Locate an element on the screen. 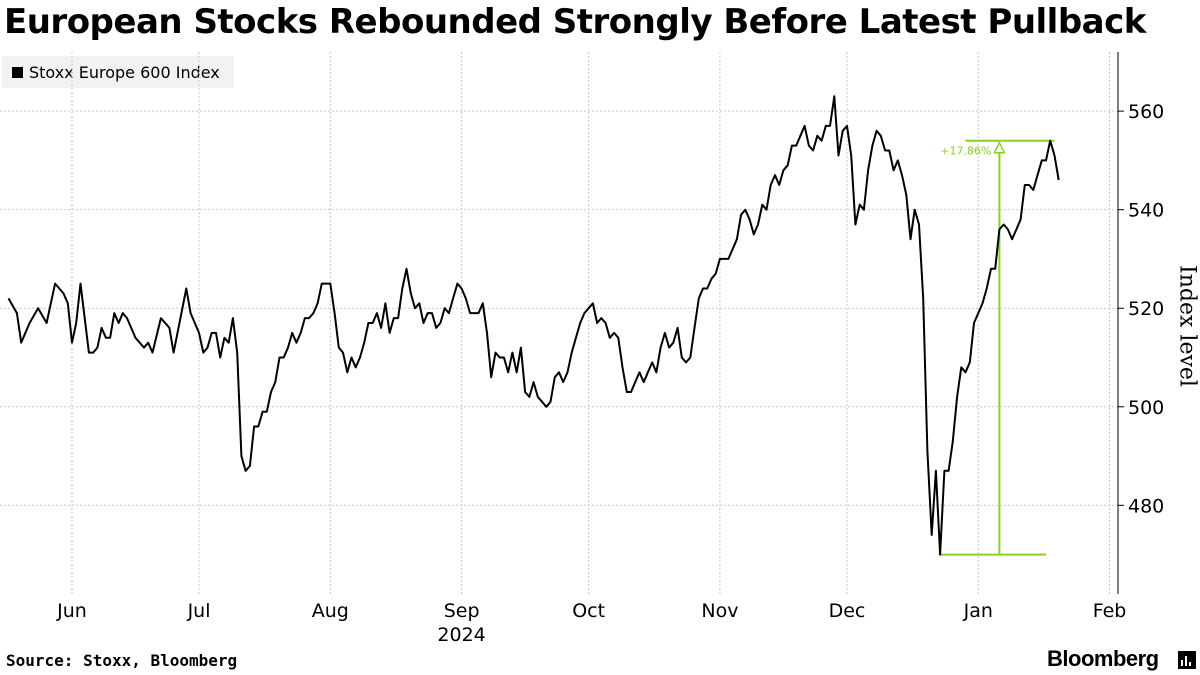 This screenshot has width=1200, height=675. x-tick-label: Jun is located at coordinates (71, 611).